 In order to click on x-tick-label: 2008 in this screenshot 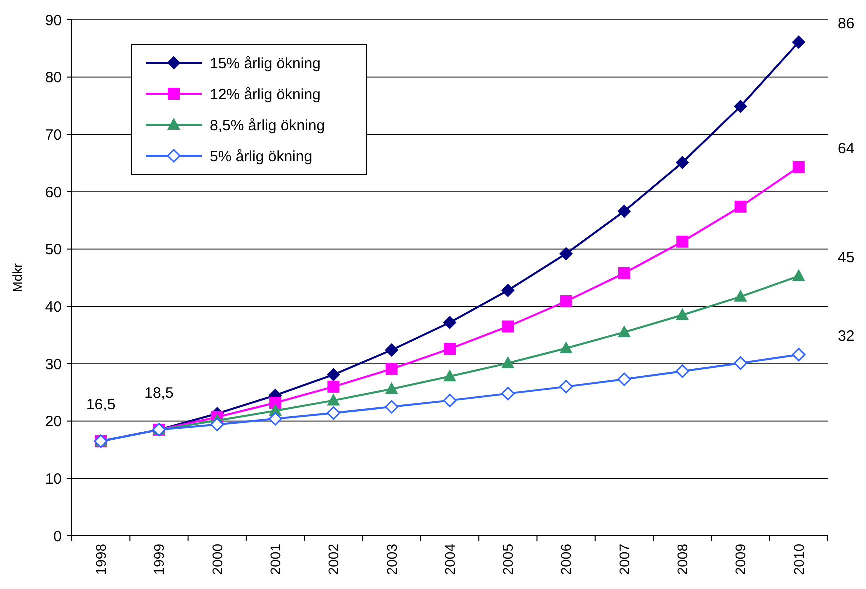, I will do `click(682, 560)`.